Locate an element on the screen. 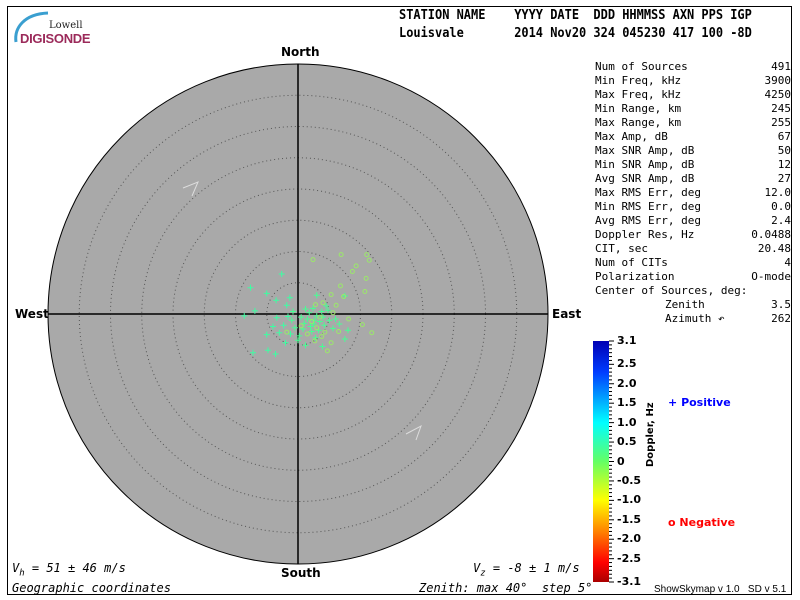  colorbar-tick-label: 1.5 is located at coordinates (627, 403).